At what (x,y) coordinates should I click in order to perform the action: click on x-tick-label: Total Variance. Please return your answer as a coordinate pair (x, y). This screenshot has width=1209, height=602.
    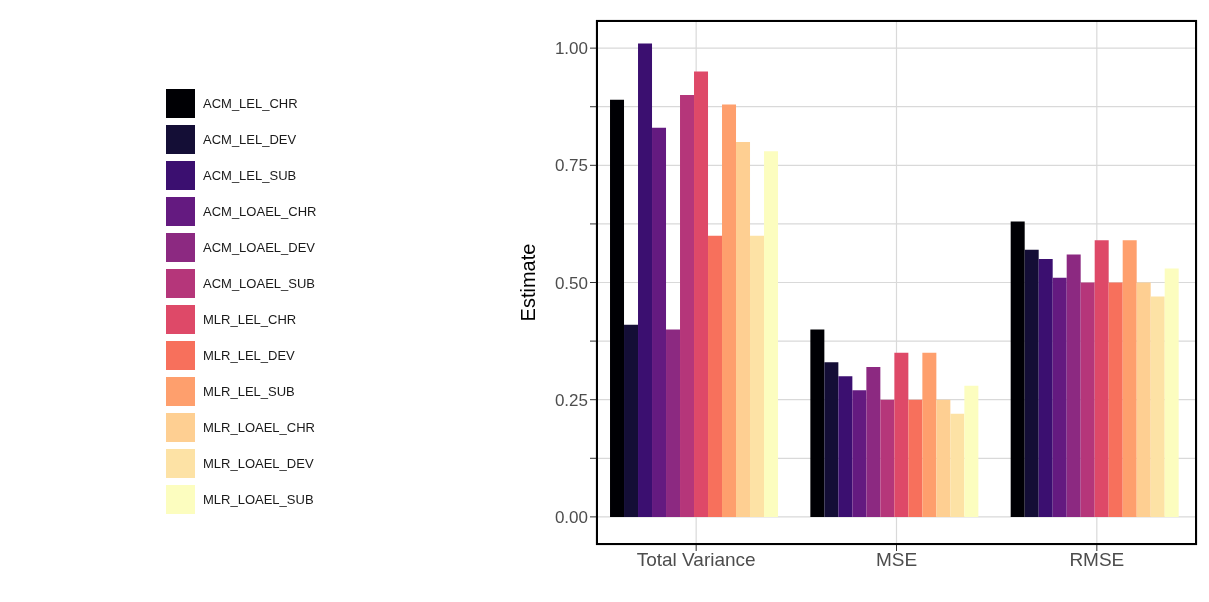
    Looking at the image, I should click on (696, 560).